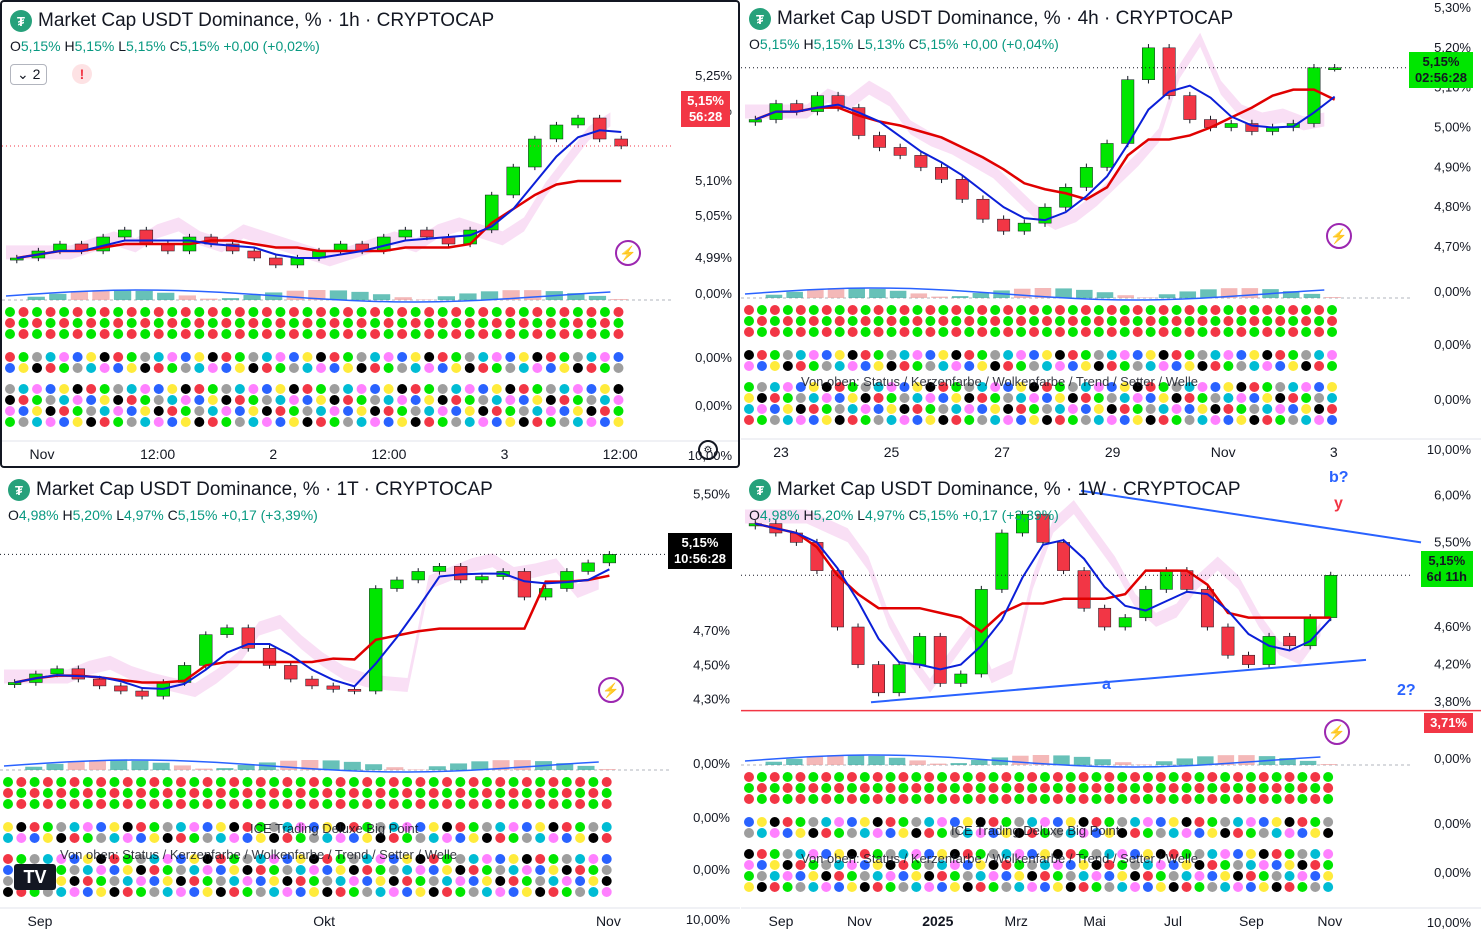  I want to click on price-tick-label: 4,99%, so click(713, 257).